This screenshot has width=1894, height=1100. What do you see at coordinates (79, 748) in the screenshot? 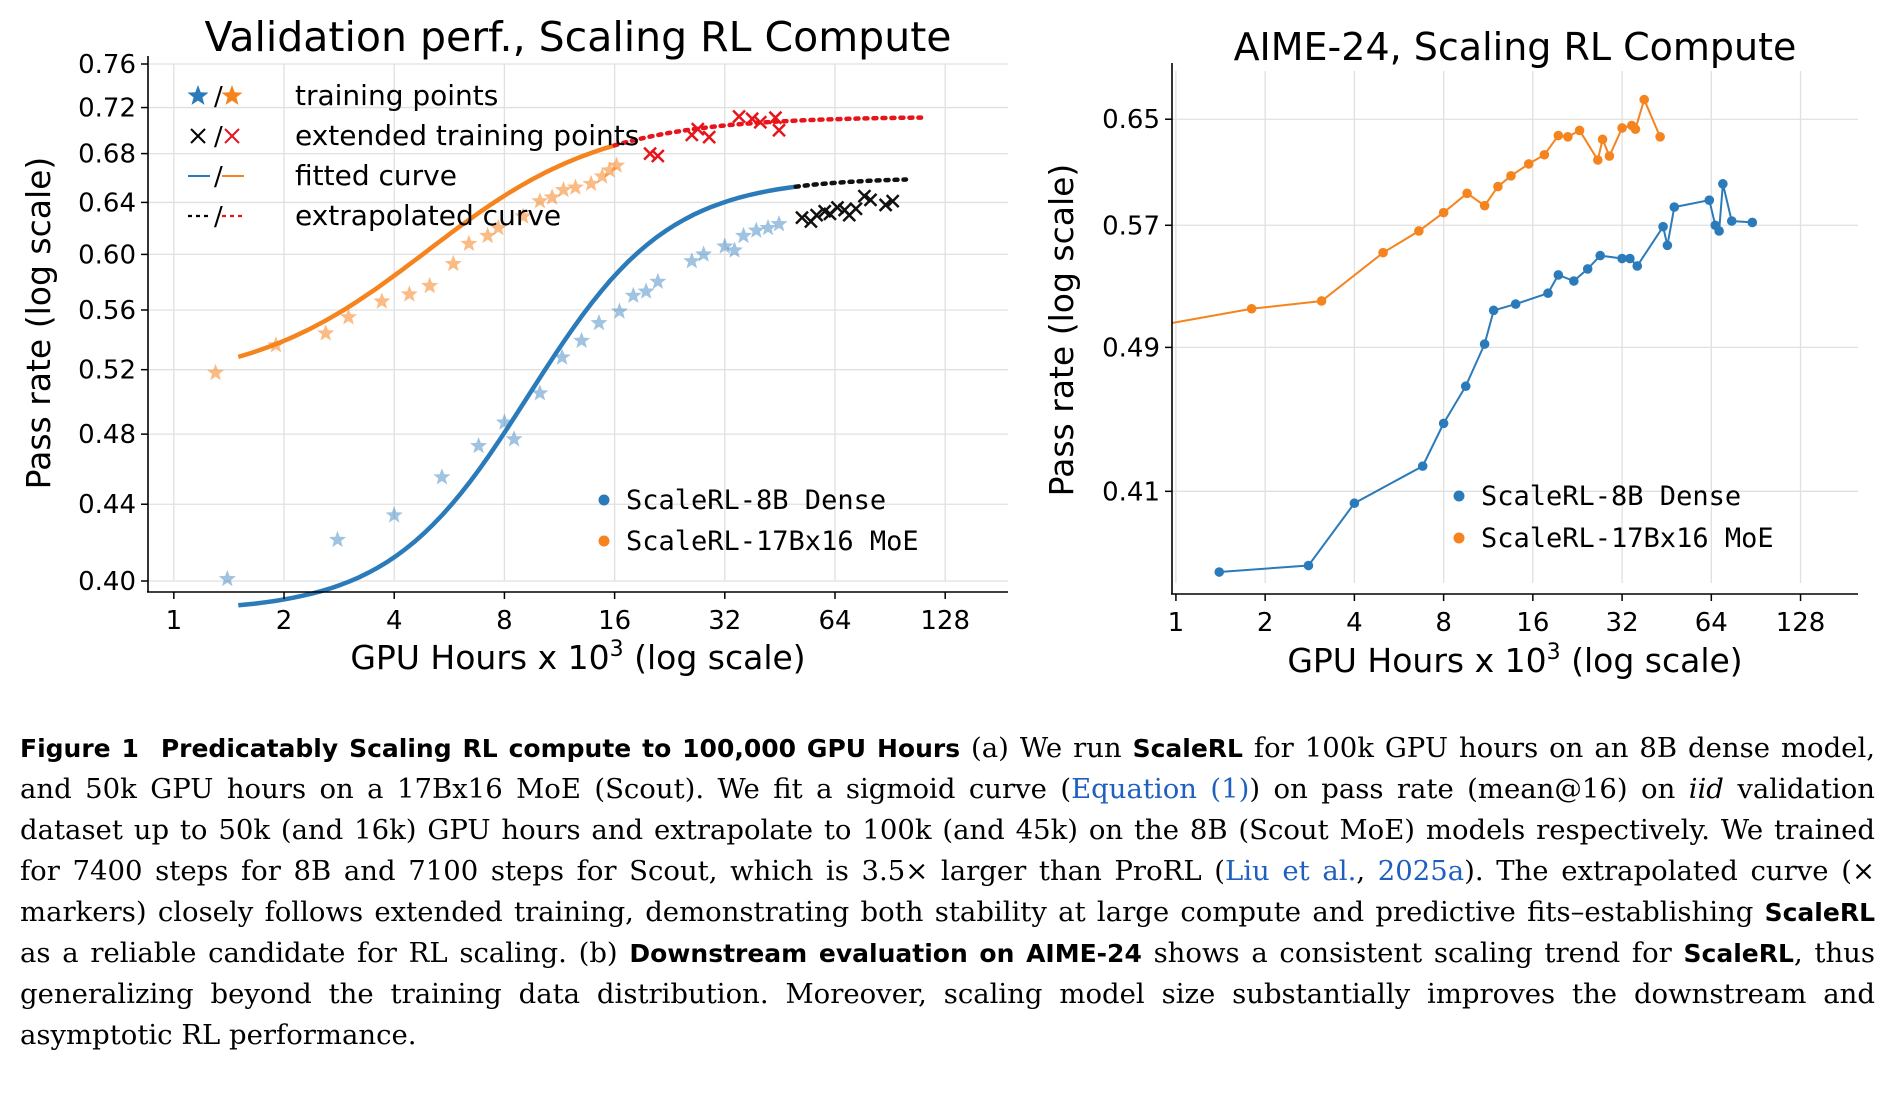
I see `caption-label: Figure 1` at bounding box center [79, 748].